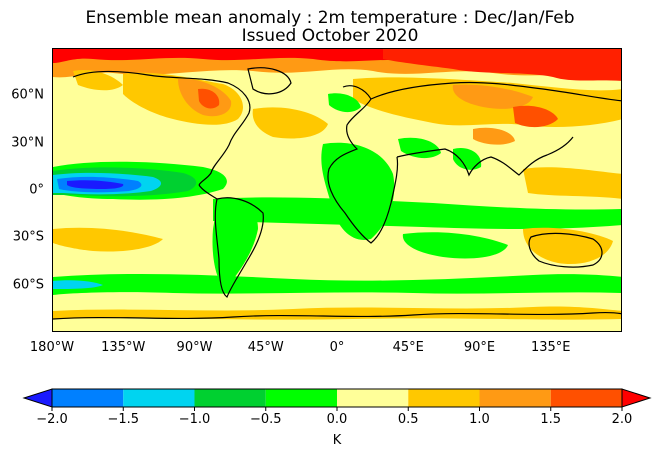  I want to click on lon-label: 0°, so click(337, 347).